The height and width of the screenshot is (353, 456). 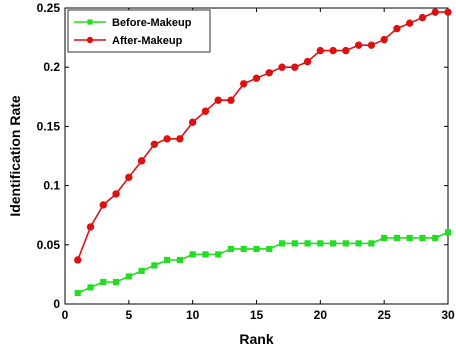 What do you see at coordinates (90, 40) in the screenshot?
I see `legend-marker-after-makeup` at bounding box center [90, 40].